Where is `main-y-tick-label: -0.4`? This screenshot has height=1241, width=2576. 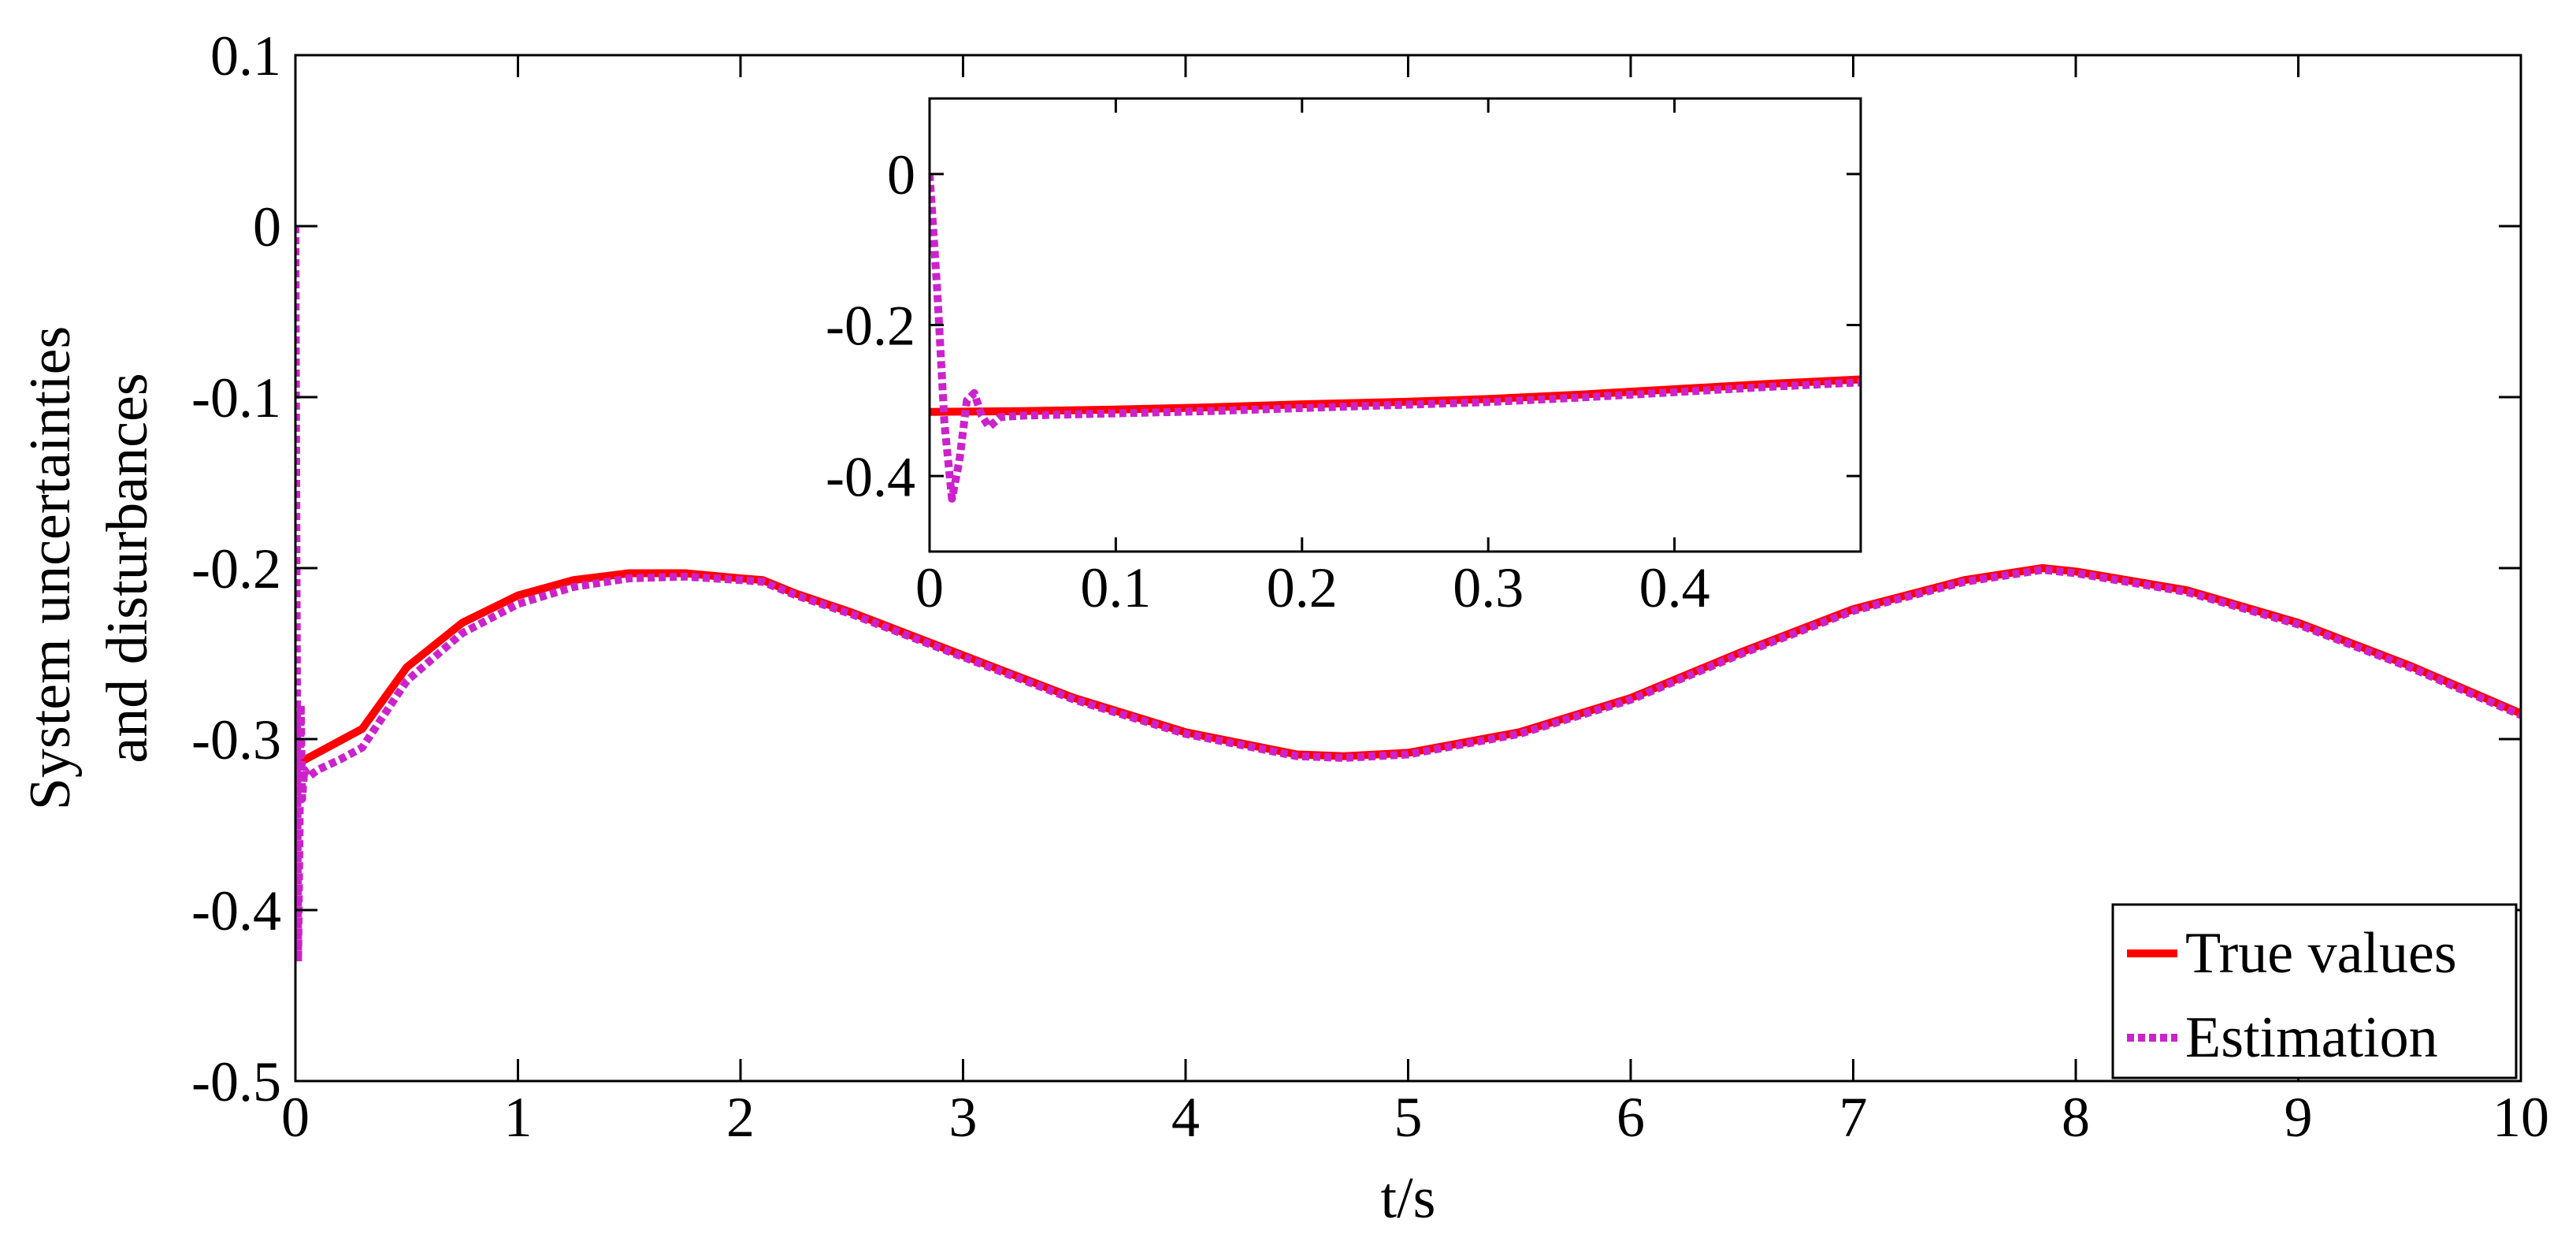
main-y-tick-label: -0.4 is located at coordinates (236, 910).